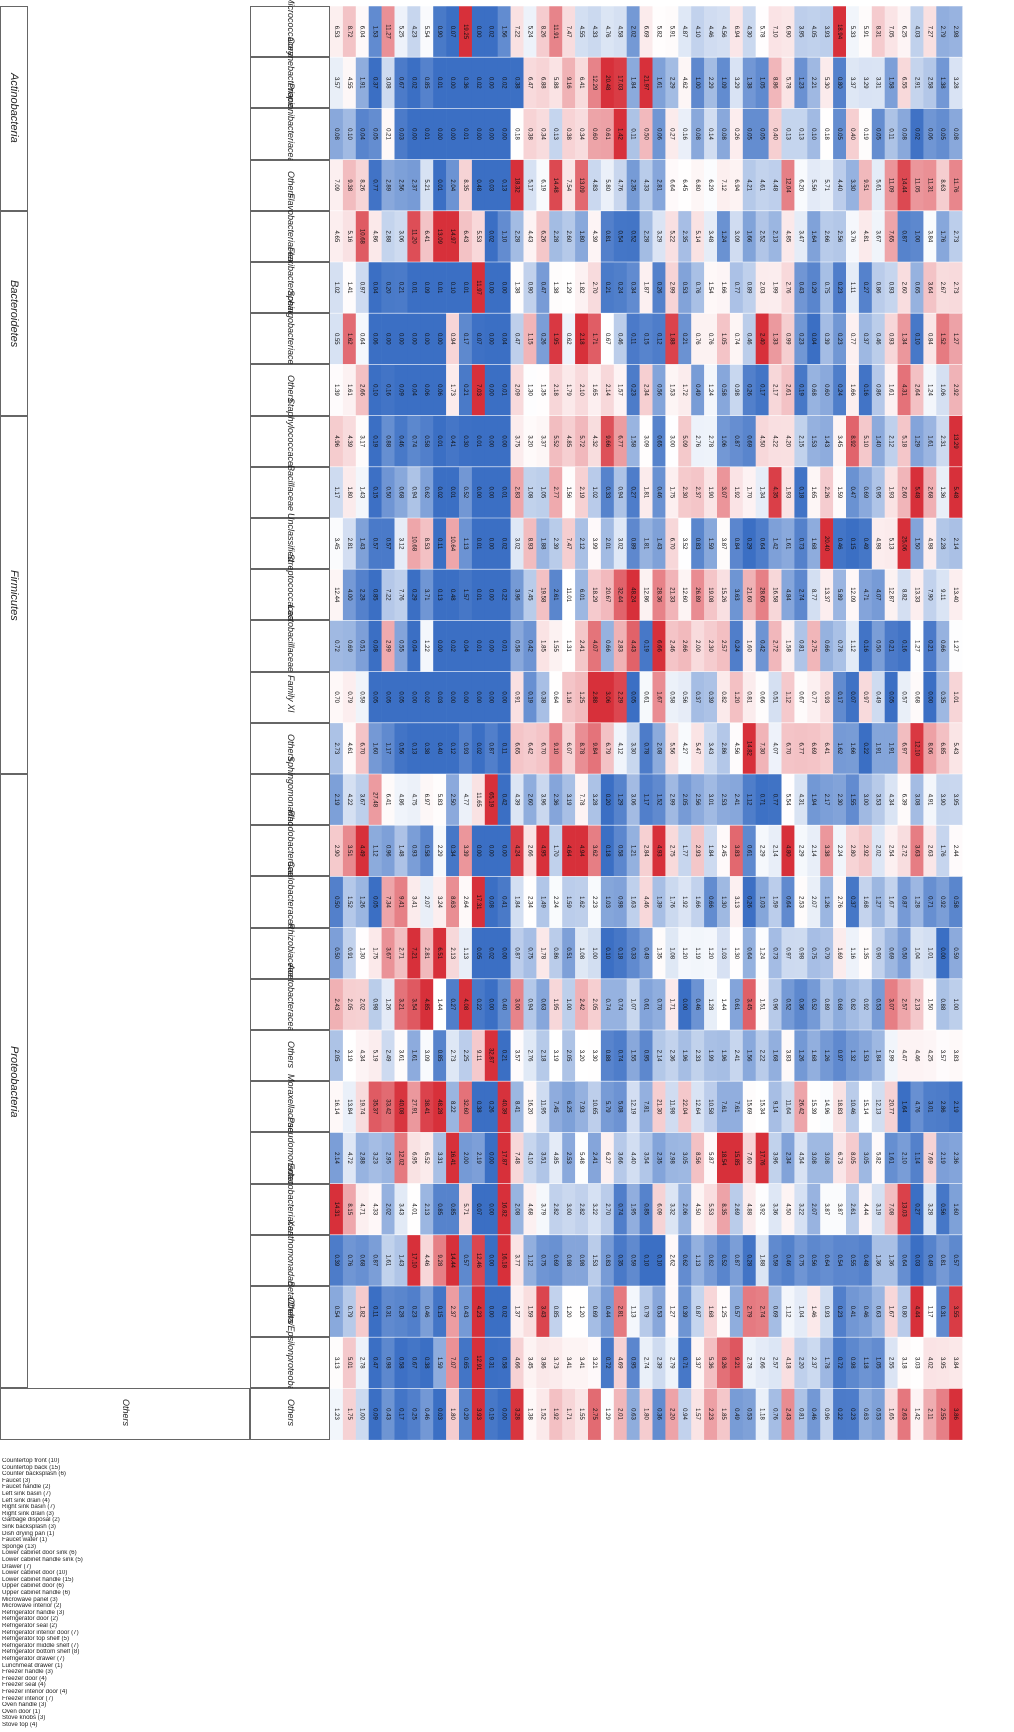 This screenshot has width=1014, height=1732. I want to click on cell-value-label: 21.60, so click(749, 595).